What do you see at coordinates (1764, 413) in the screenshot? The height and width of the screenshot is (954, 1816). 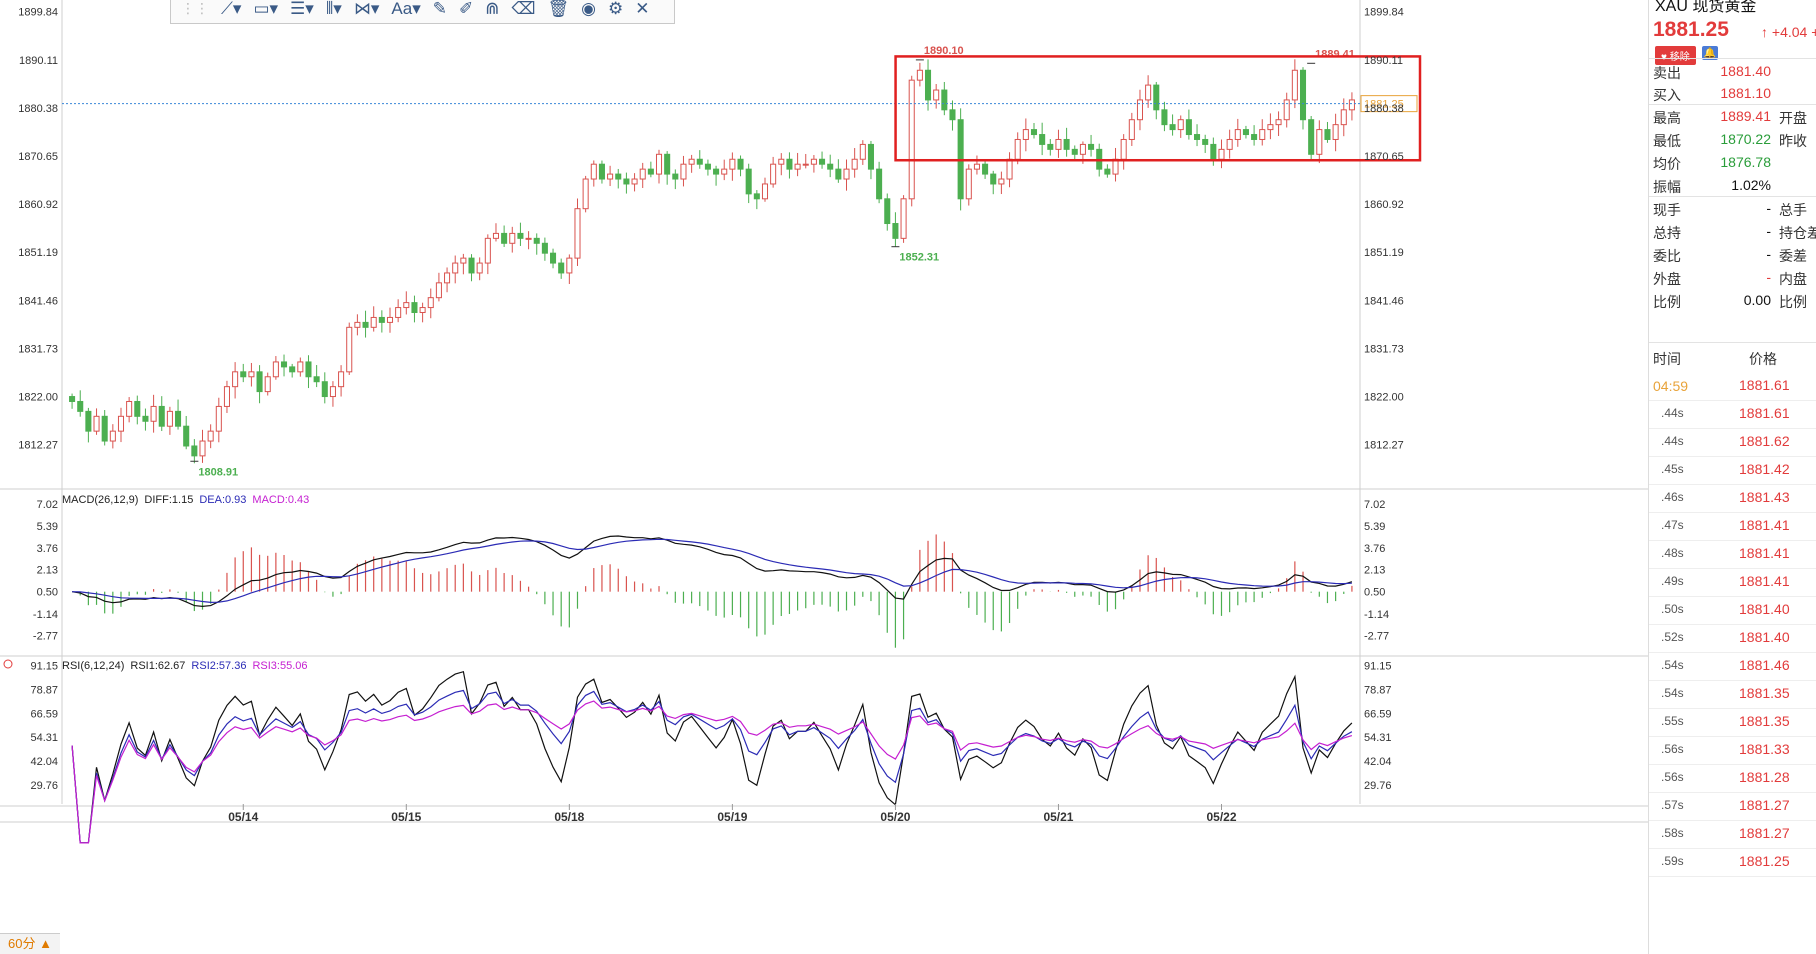 I see `tick-price: 1881.61` at bounding box center [1764, 413].